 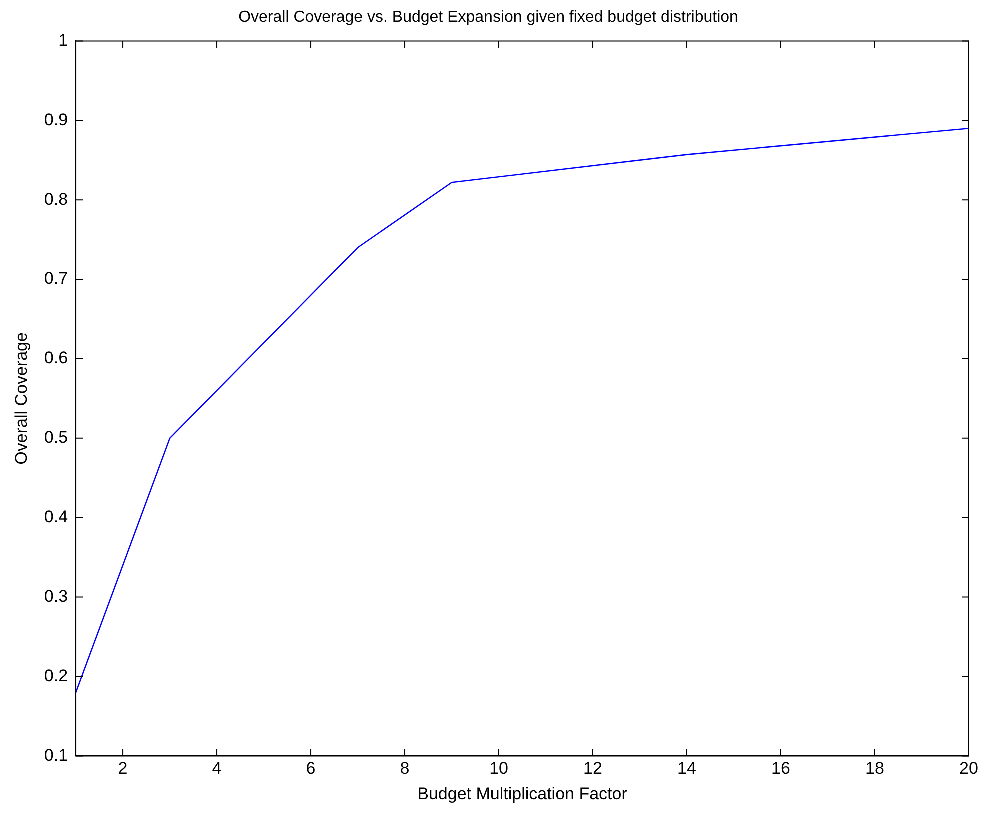 I want to click on x-tick-label: 18, so click(x=875, y=768).